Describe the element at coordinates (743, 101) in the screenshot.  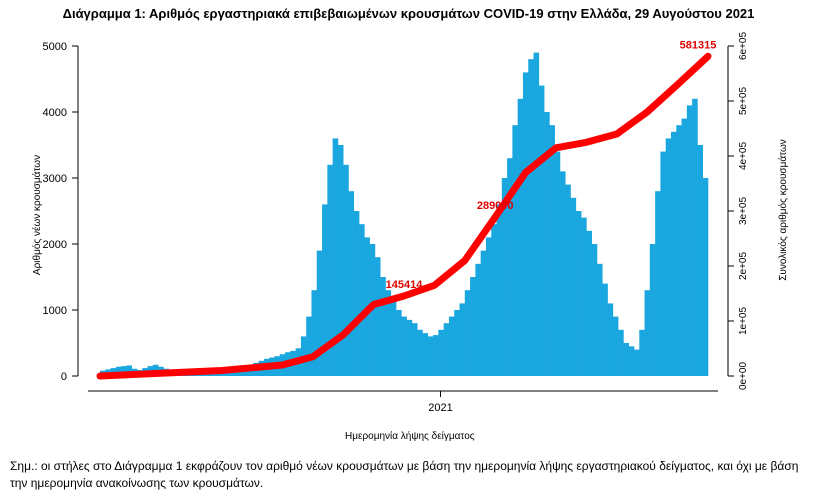
I see `y2-tick-label: 5e+05` at that location.